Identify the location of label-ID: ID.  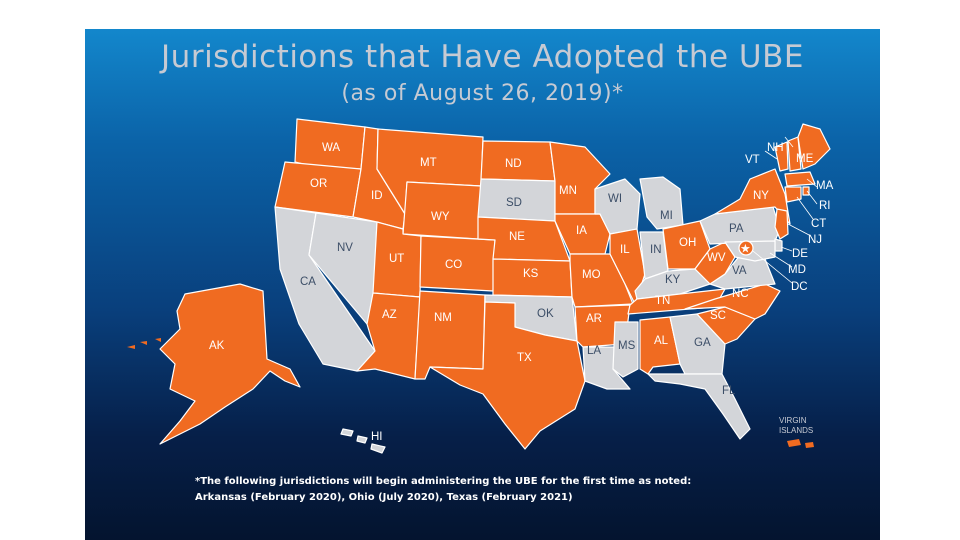
(377, 196).